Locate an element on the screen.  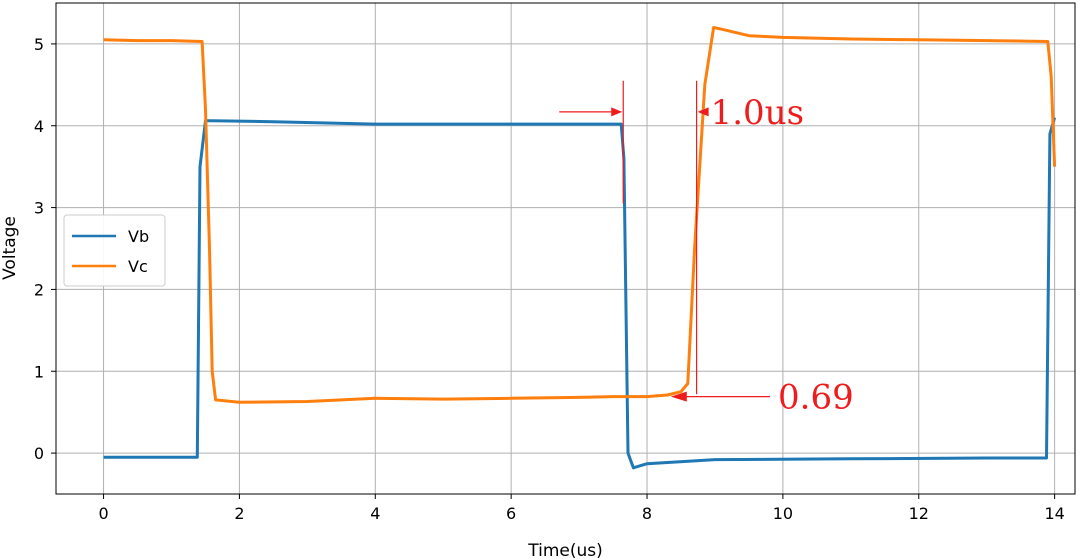
x-tick-label: 2 is located at coordinates (239, 513).